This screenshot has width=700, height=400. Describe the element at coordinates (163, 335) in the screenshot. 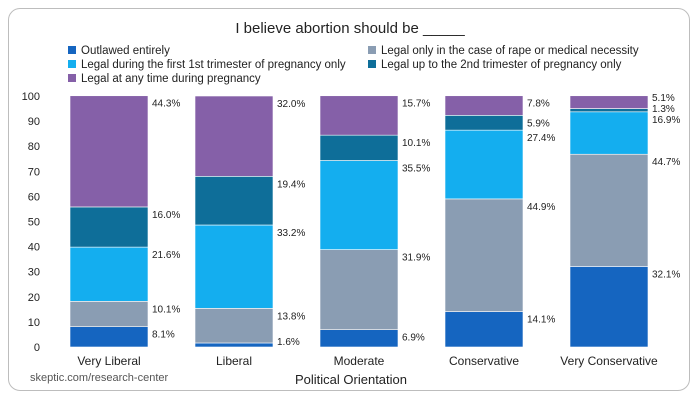

I see `data-label: 8.1%` at that location.